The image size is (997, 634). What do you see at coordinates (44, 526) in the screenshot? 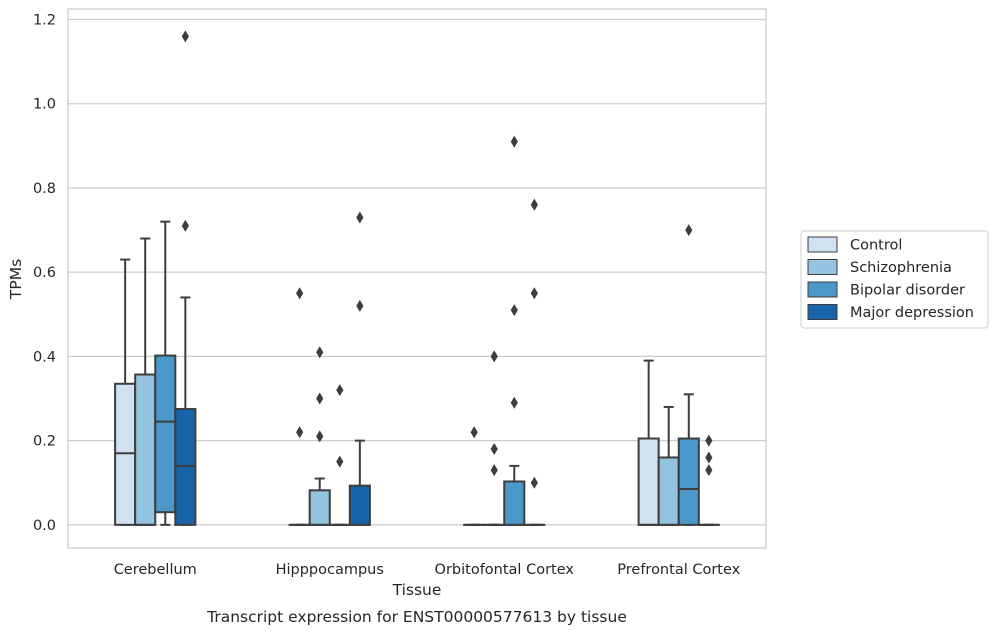
I see `y-tick-label: 0.0` at bounding box center [44, 526].